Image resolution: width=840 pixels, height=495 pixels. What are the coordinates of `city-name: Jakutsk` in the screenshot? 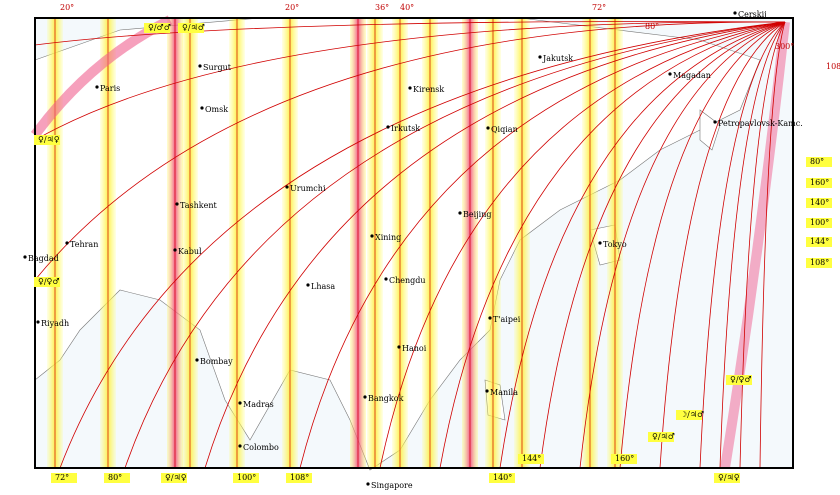 It's located at (557, 58).